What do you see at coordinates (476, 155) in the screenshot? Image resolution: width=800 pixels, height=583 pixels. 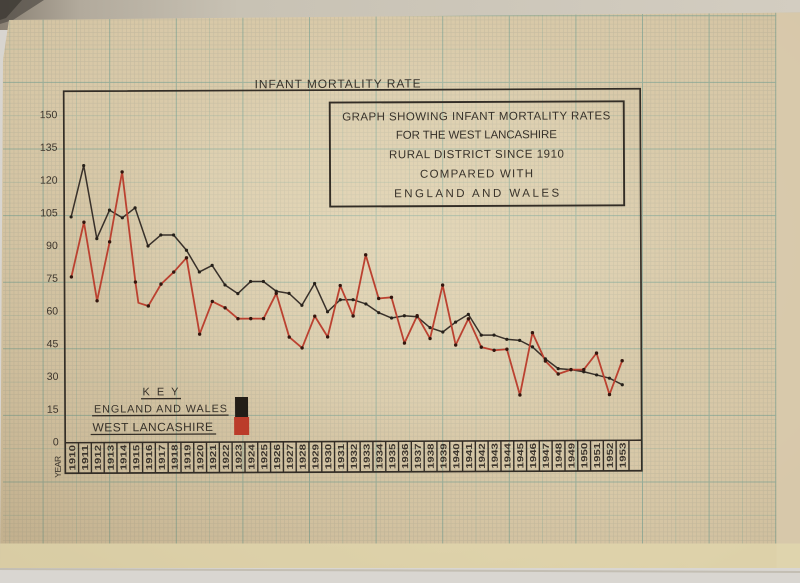 I see `svg-text: RURAL DISTRICT SINCE 1910` at bounding box center [476, 155].